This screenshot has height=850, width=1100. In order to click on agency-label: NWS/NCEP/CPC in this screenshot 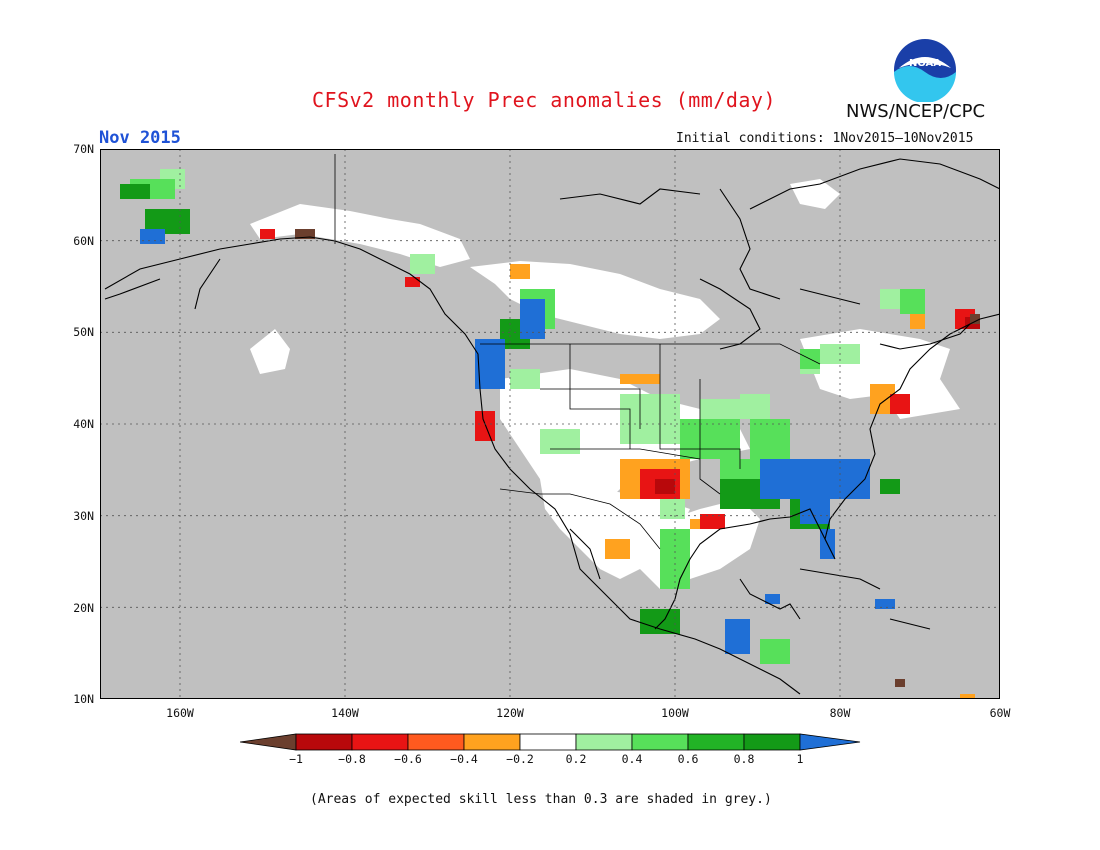, I will do `click(916, 111)`.